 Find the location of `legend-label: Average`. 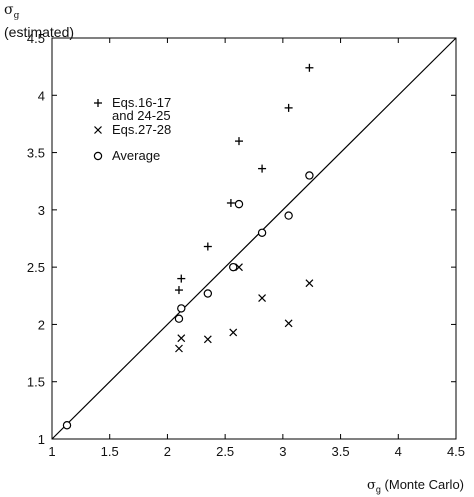

legend-label: Average is located at coordinates (136, 155).